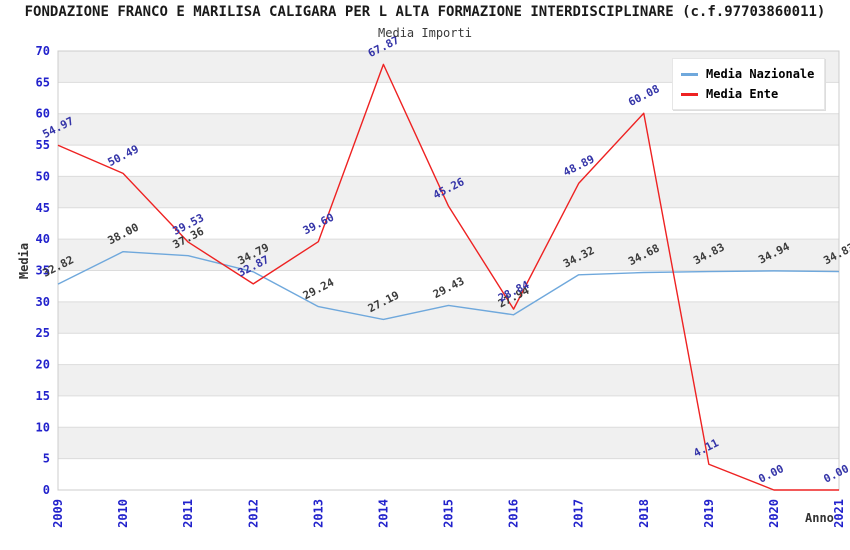 The image size is (850, 550). I want to click on x-tick-label: 2020, so click(774, 513).